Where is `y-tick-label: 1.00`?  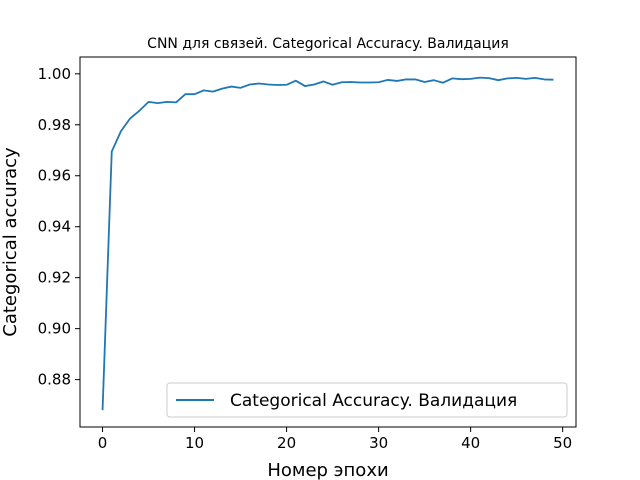 y-tick-label: 1.00 is located at coordinates (54, 74).